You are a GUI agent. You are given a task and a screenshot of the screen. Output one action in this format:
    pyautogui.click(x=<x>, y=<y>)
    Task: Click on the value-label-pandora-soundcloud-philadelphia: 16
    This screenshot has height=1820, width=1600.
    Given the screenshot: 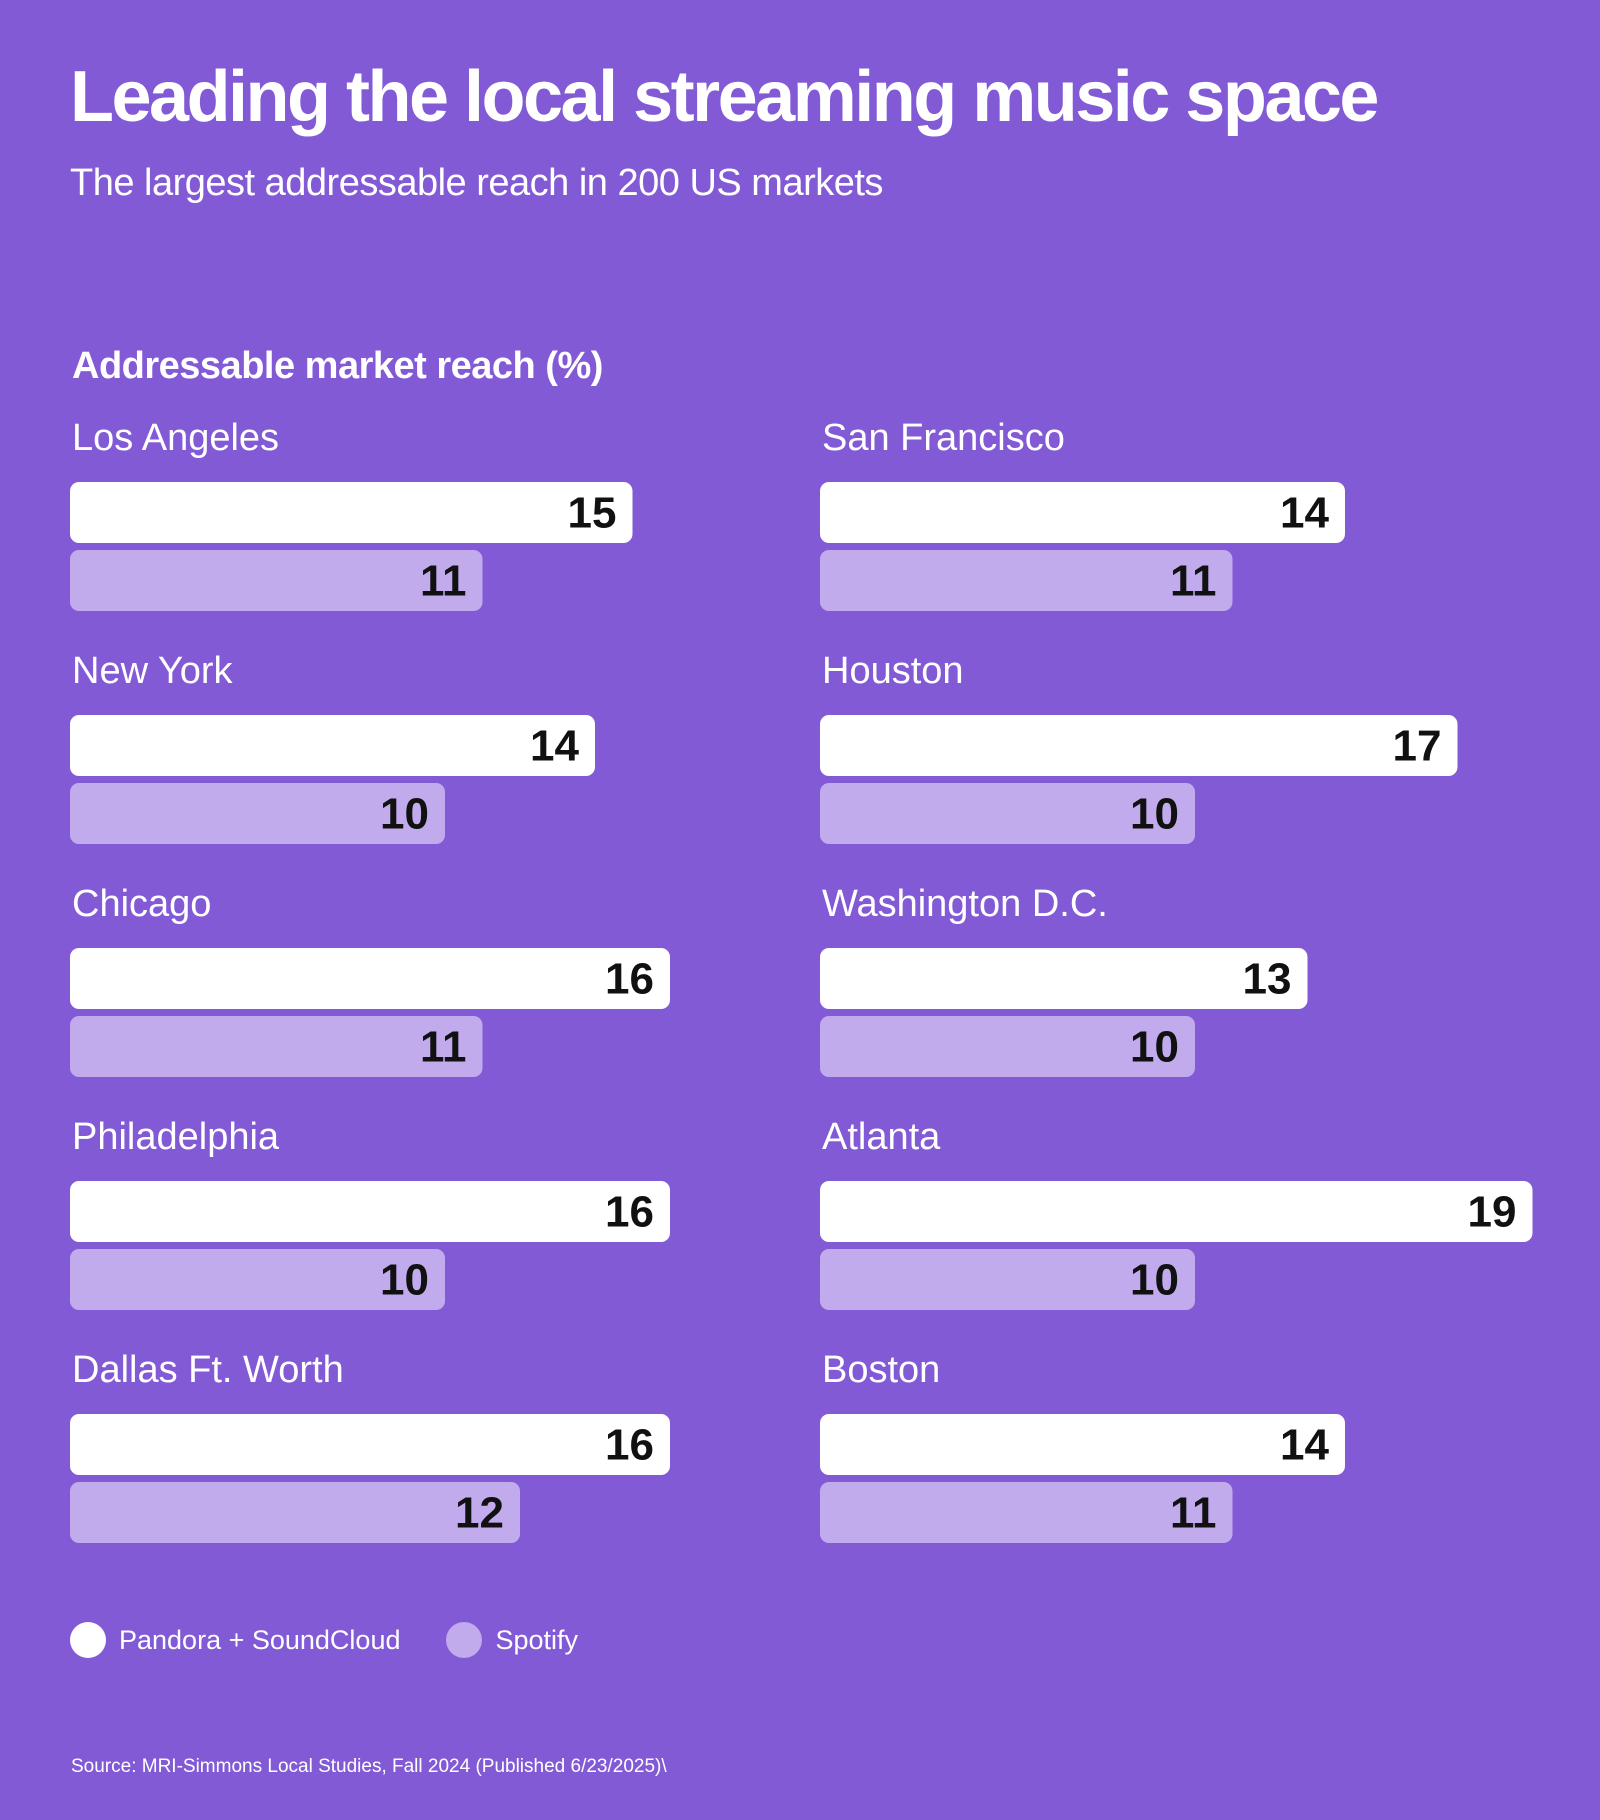 What is the action you would take?
    pyautogui.click(x=629, y=1212)
    